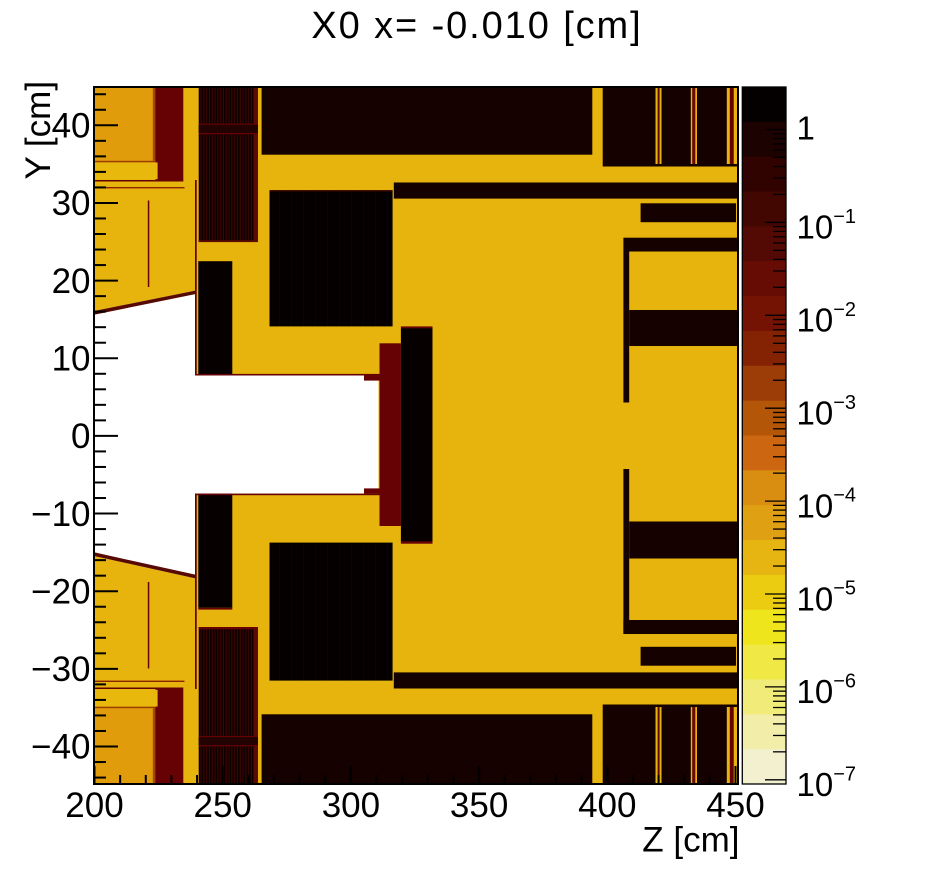 The height and width of the screenshot is (872, 946). Describe the element at coordinates (479, 805) in the screenshot. I see `svg-text: 350` at that location.